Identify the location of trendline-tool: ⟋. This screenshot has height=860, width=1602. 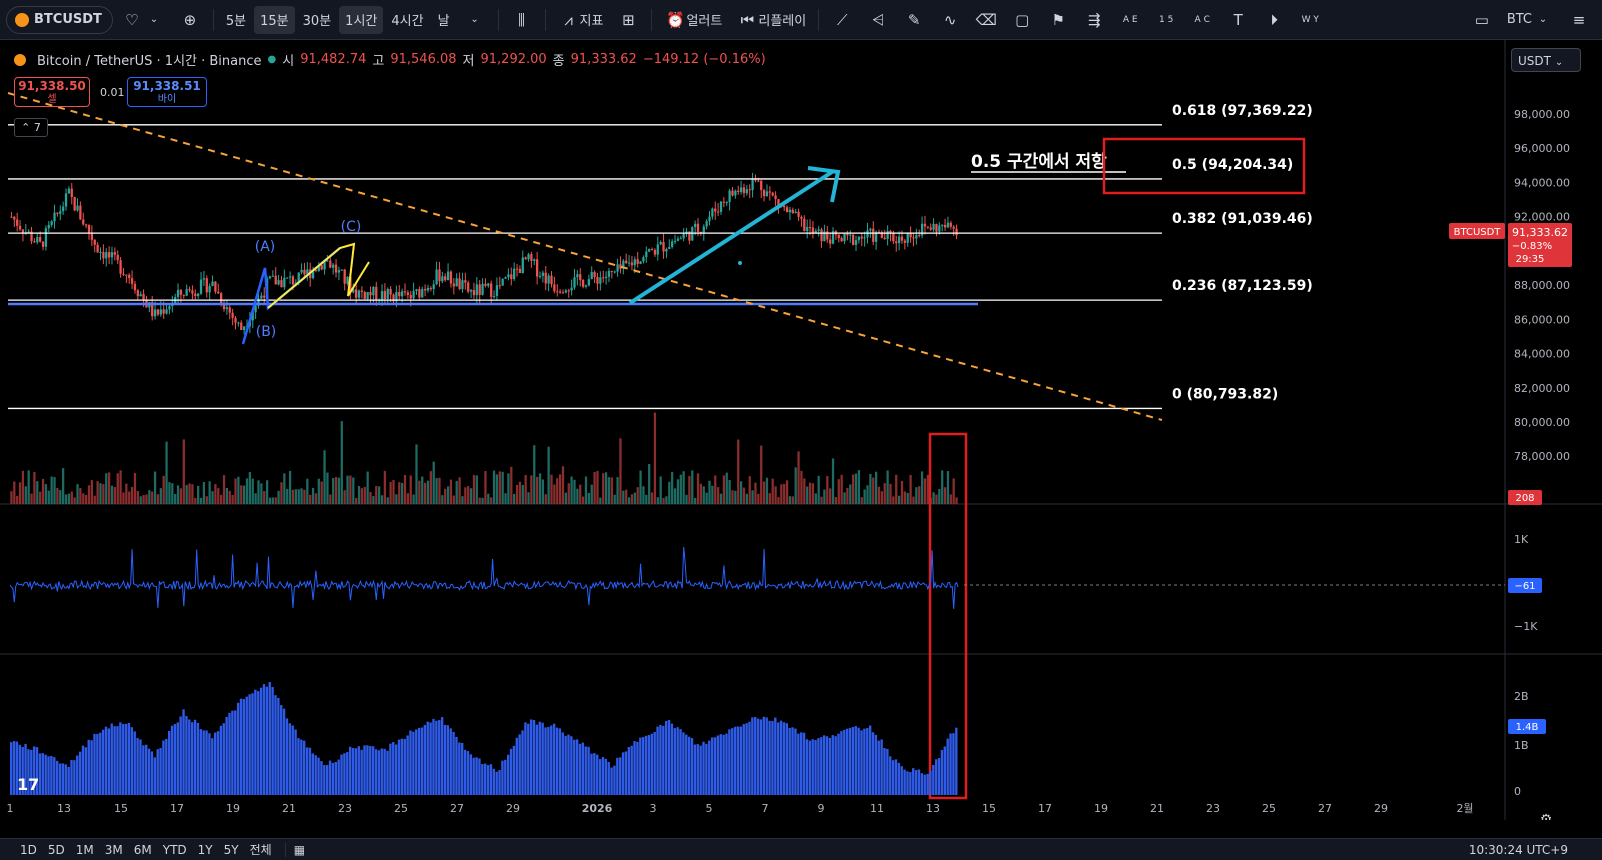
(842, 20).